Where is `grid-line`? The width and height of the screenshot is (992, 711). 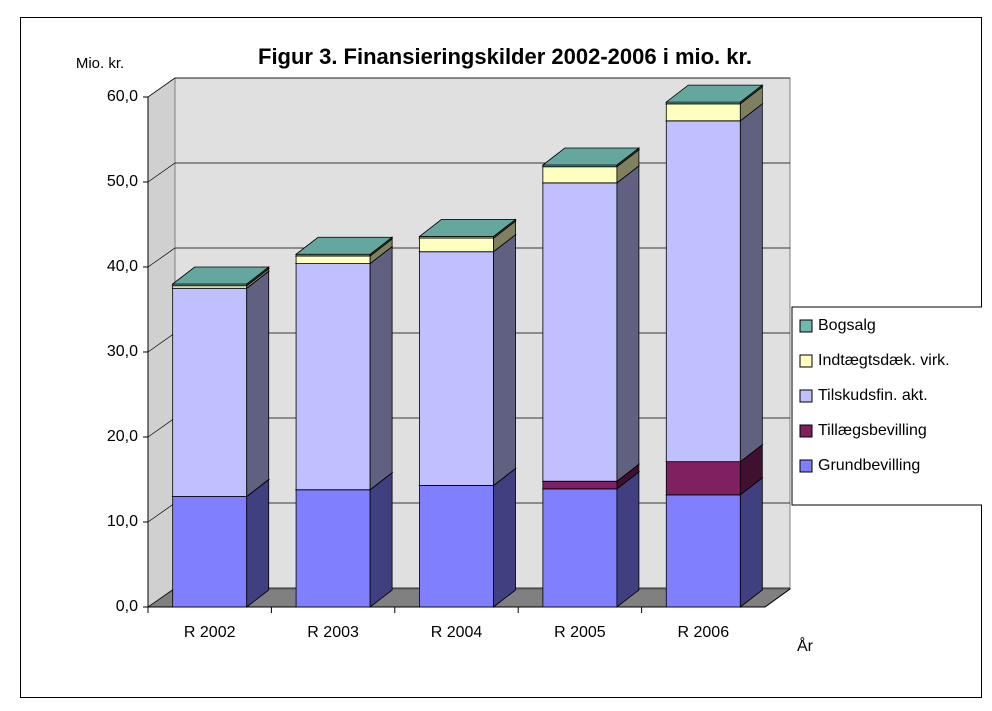 grid-line is located at coordinates (468, 87).